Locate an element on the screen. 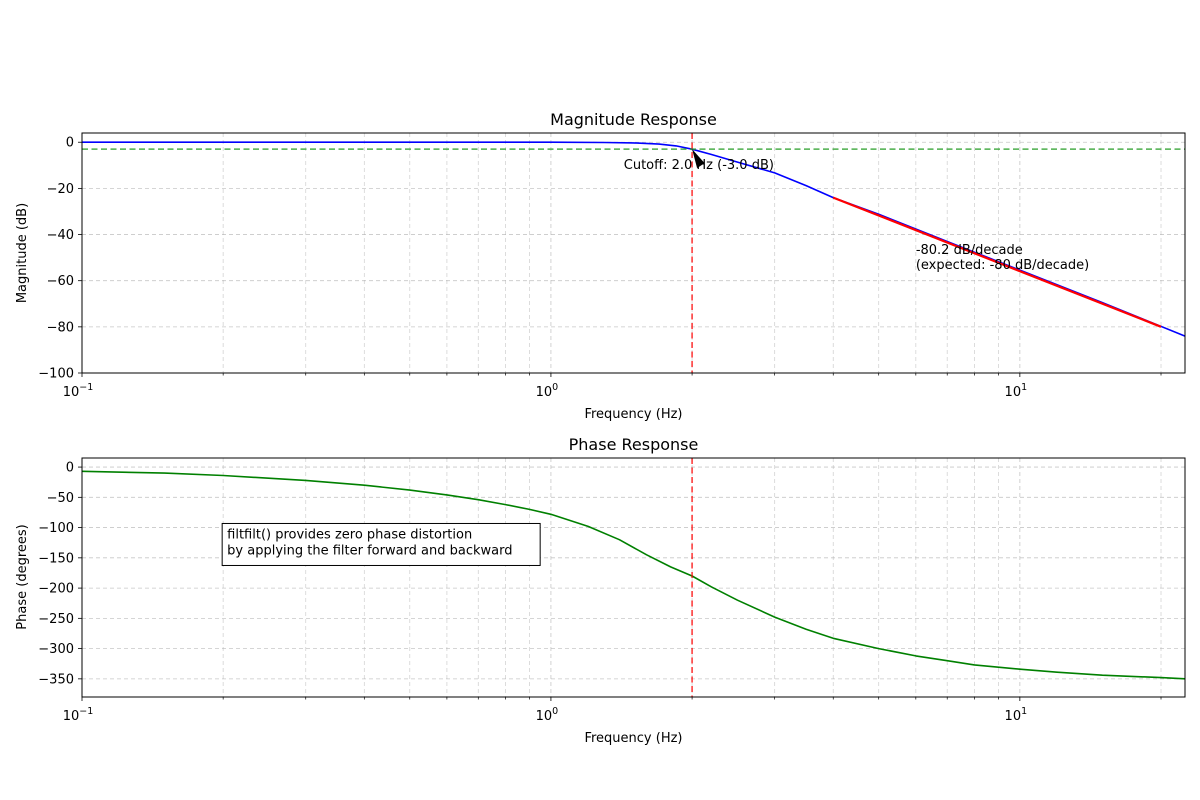 The image size is (1200, 800). phase-title: Phase Response is located at coordinates (634, 444).